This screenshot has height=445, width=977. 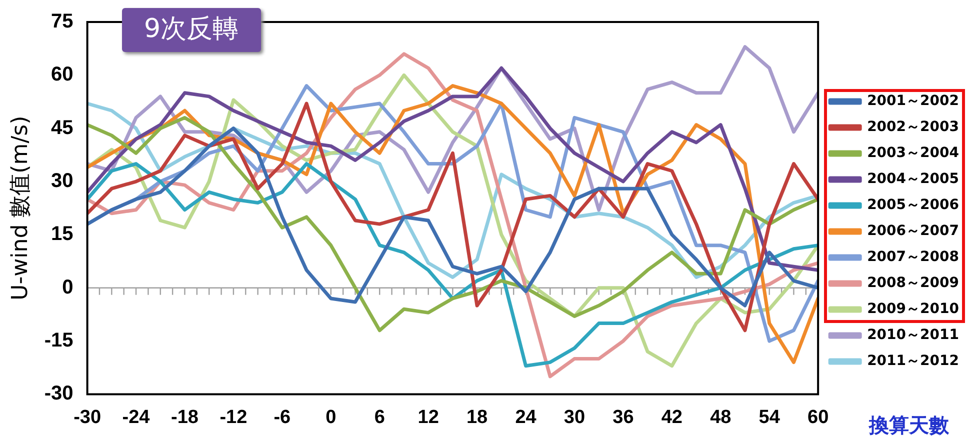 What do you see at coordinates (68, 287) in the screenshot?
I see `y-tick-label: 0` at bounding box center [68, 287].